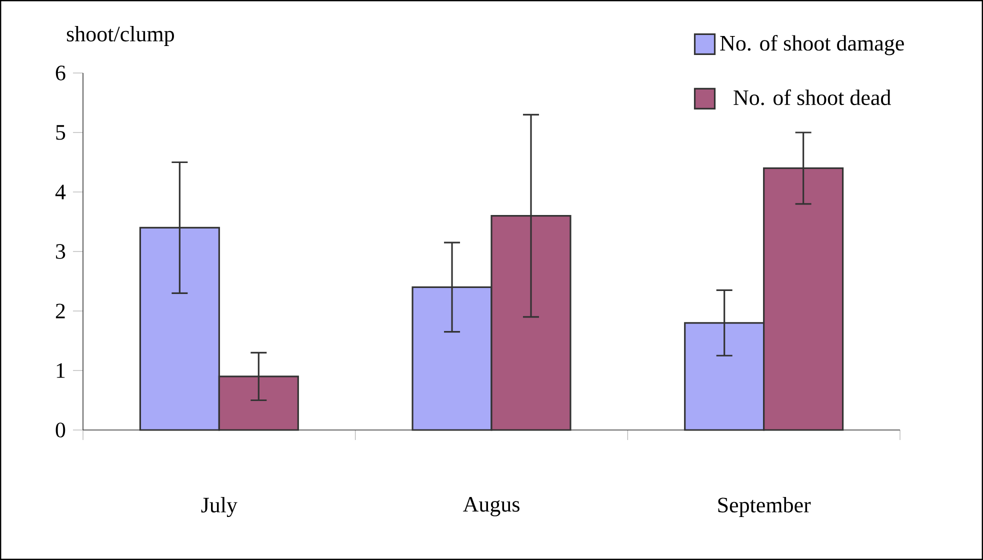  Describe the element at coordinates (120, 36) in the screenshot. I see `y-axis-title: shoot/clump` at that location.